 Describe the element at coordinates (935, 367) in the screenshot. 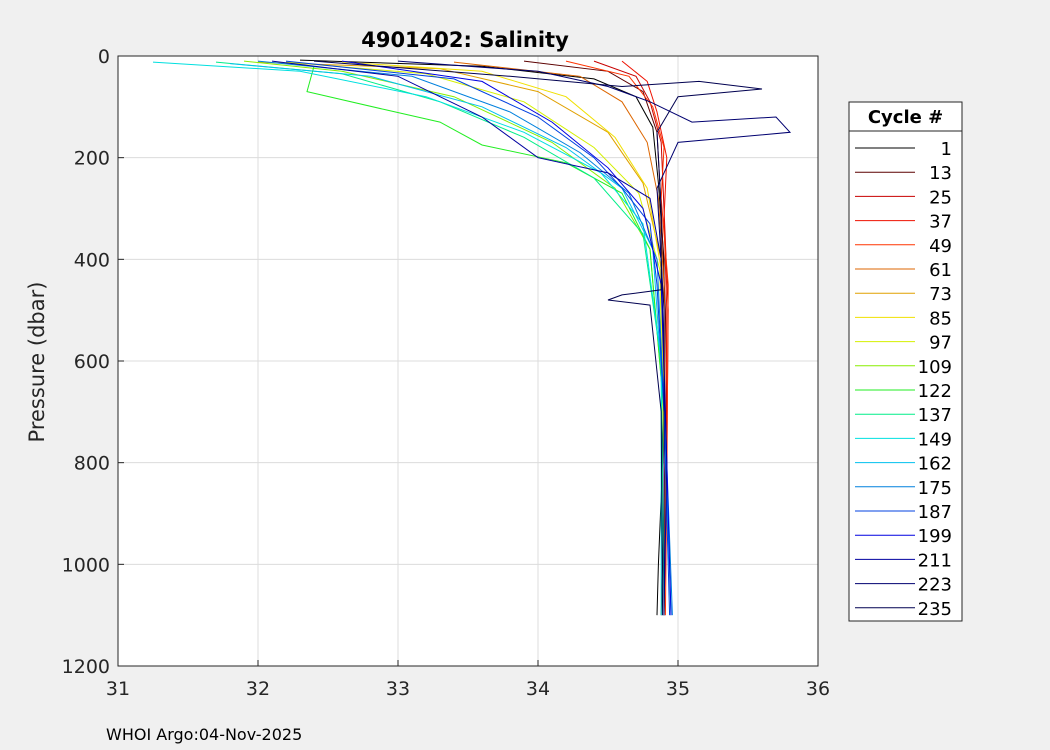

I see `legend-label: 109` at that location.